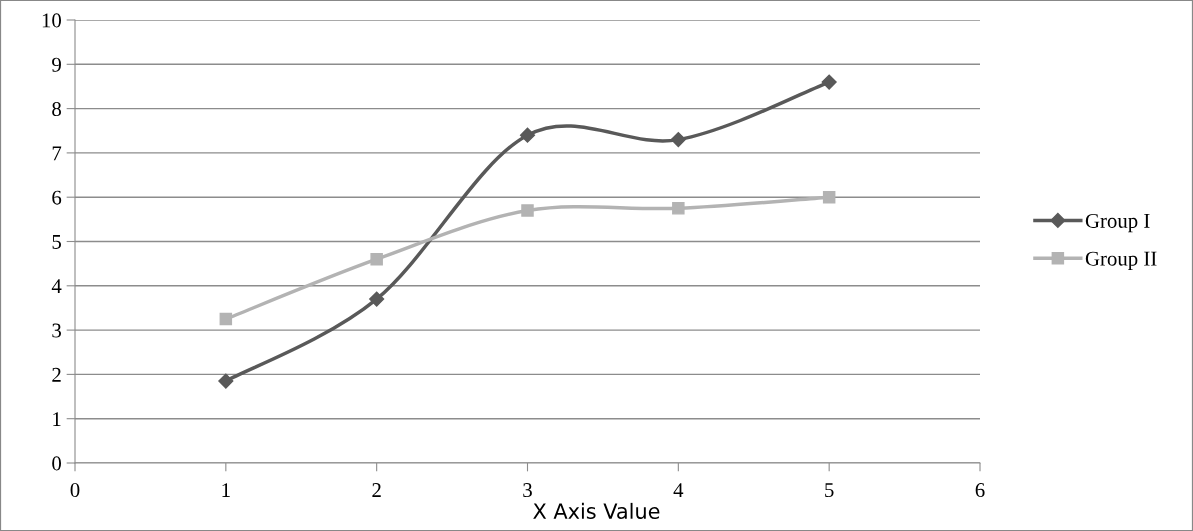 Image resolution: width=1193 pixels, height=531 pixels. I want to click on y-tick-label: 2, so click(56, 374).